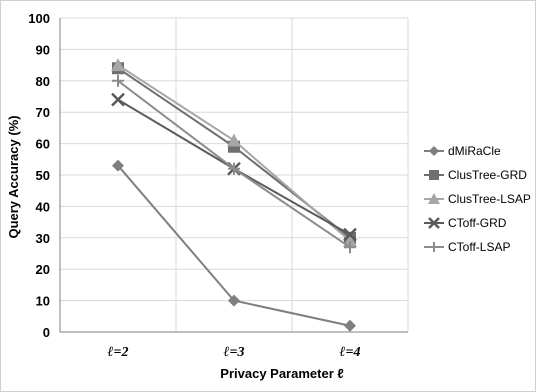  Describe the element at coordinates (474, 151) in the screenshot. I see `legend-label: dMiRaCle` at that location.